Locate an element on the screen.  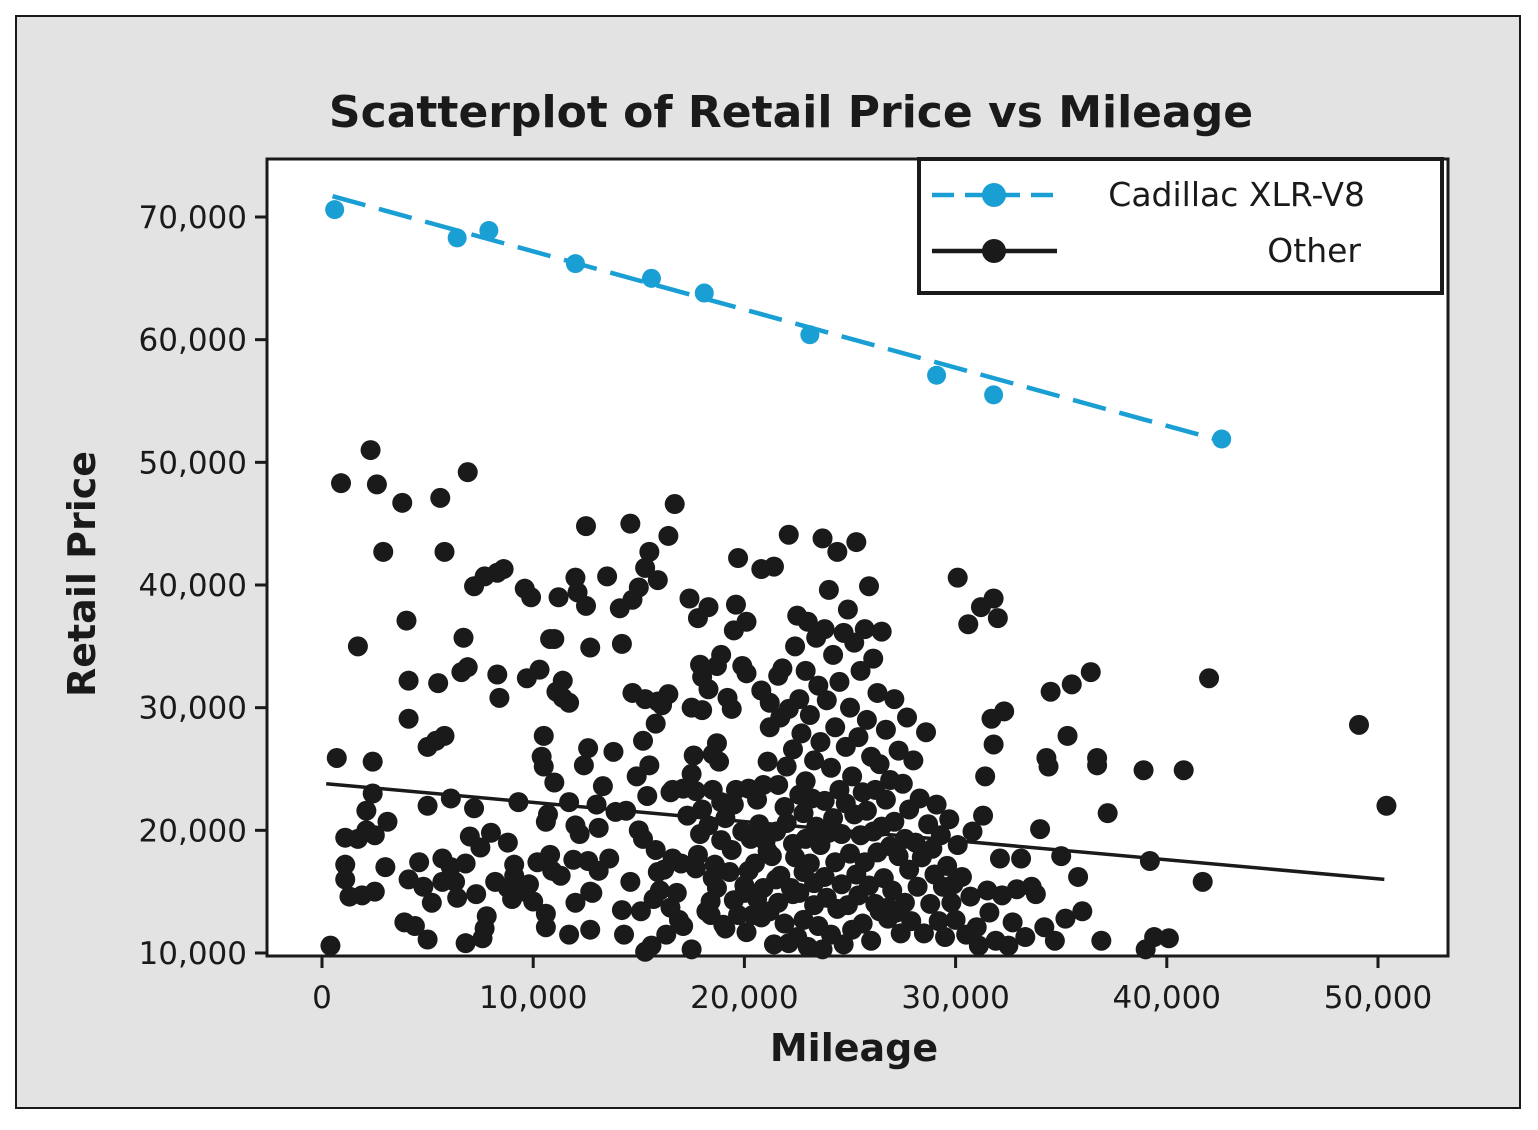
y-tick-label: 20,000 is located at coordinates (193, 831).